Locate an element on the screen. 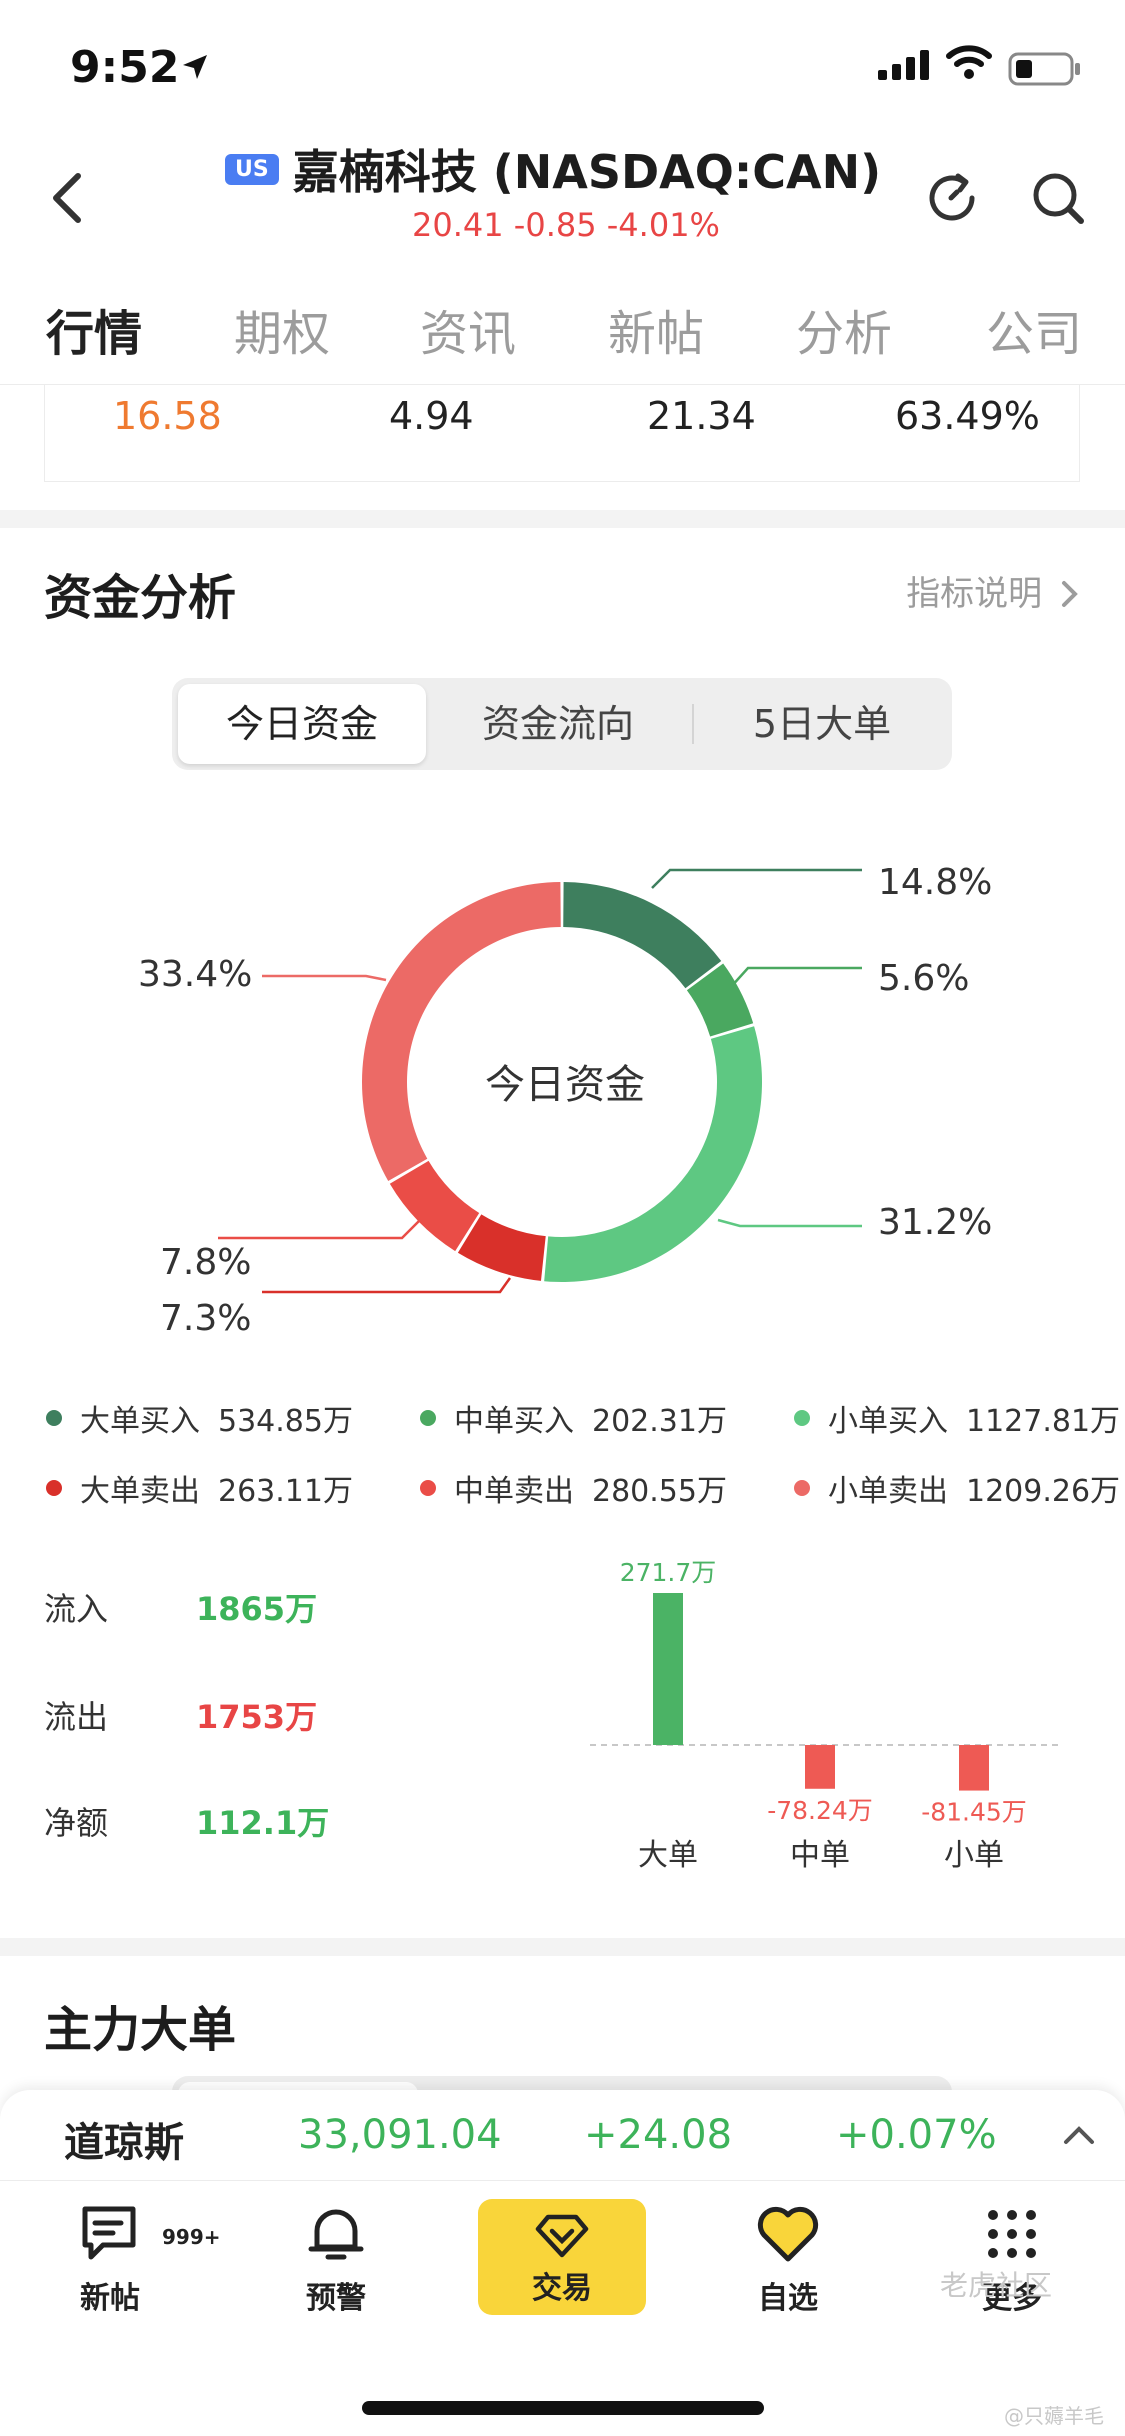 The height and width of the screenshot is (2436, 1125). legend-value: 1127.81万 is located at coordinates (1043, 1421).